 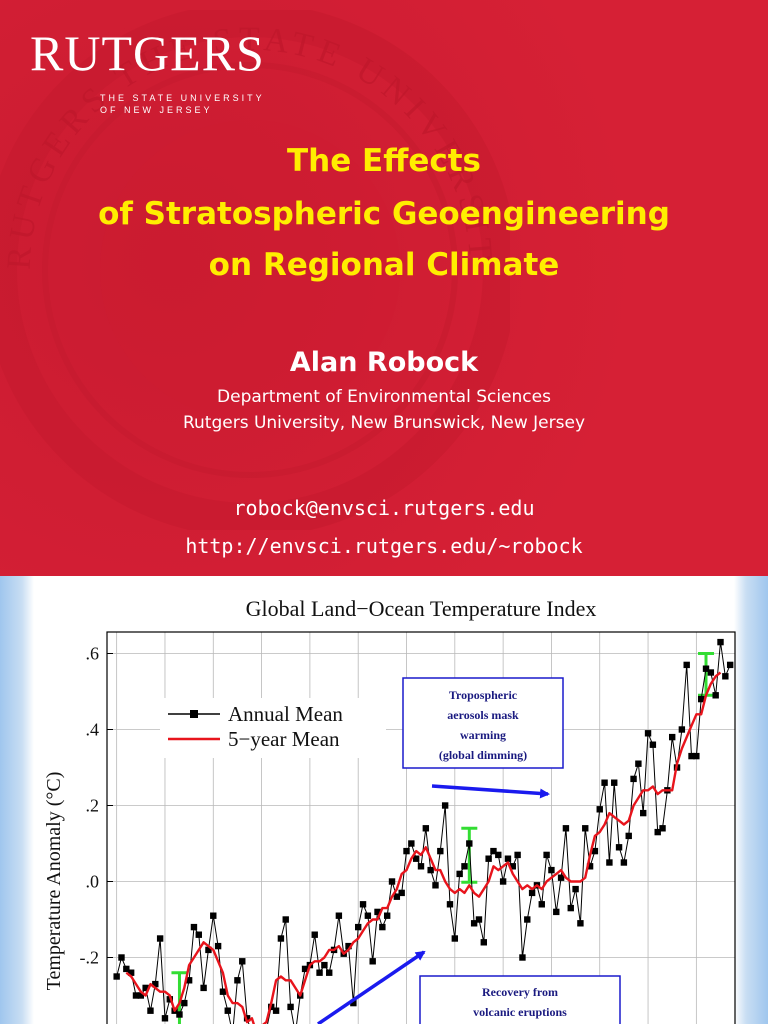 I want to click on y-tick-label: .0, so click(x=93, y=882).